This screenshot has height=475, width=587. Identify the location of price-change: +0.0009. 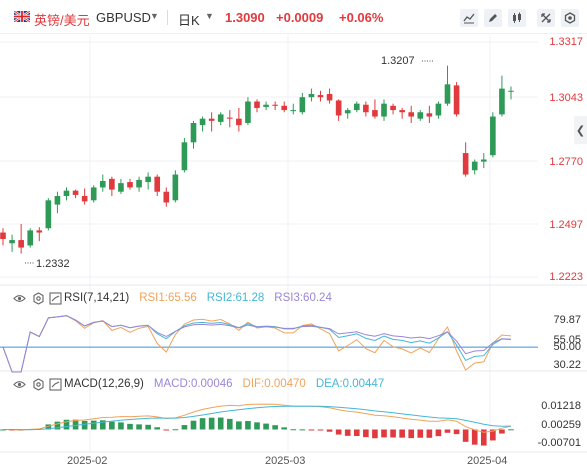
(300, 17).